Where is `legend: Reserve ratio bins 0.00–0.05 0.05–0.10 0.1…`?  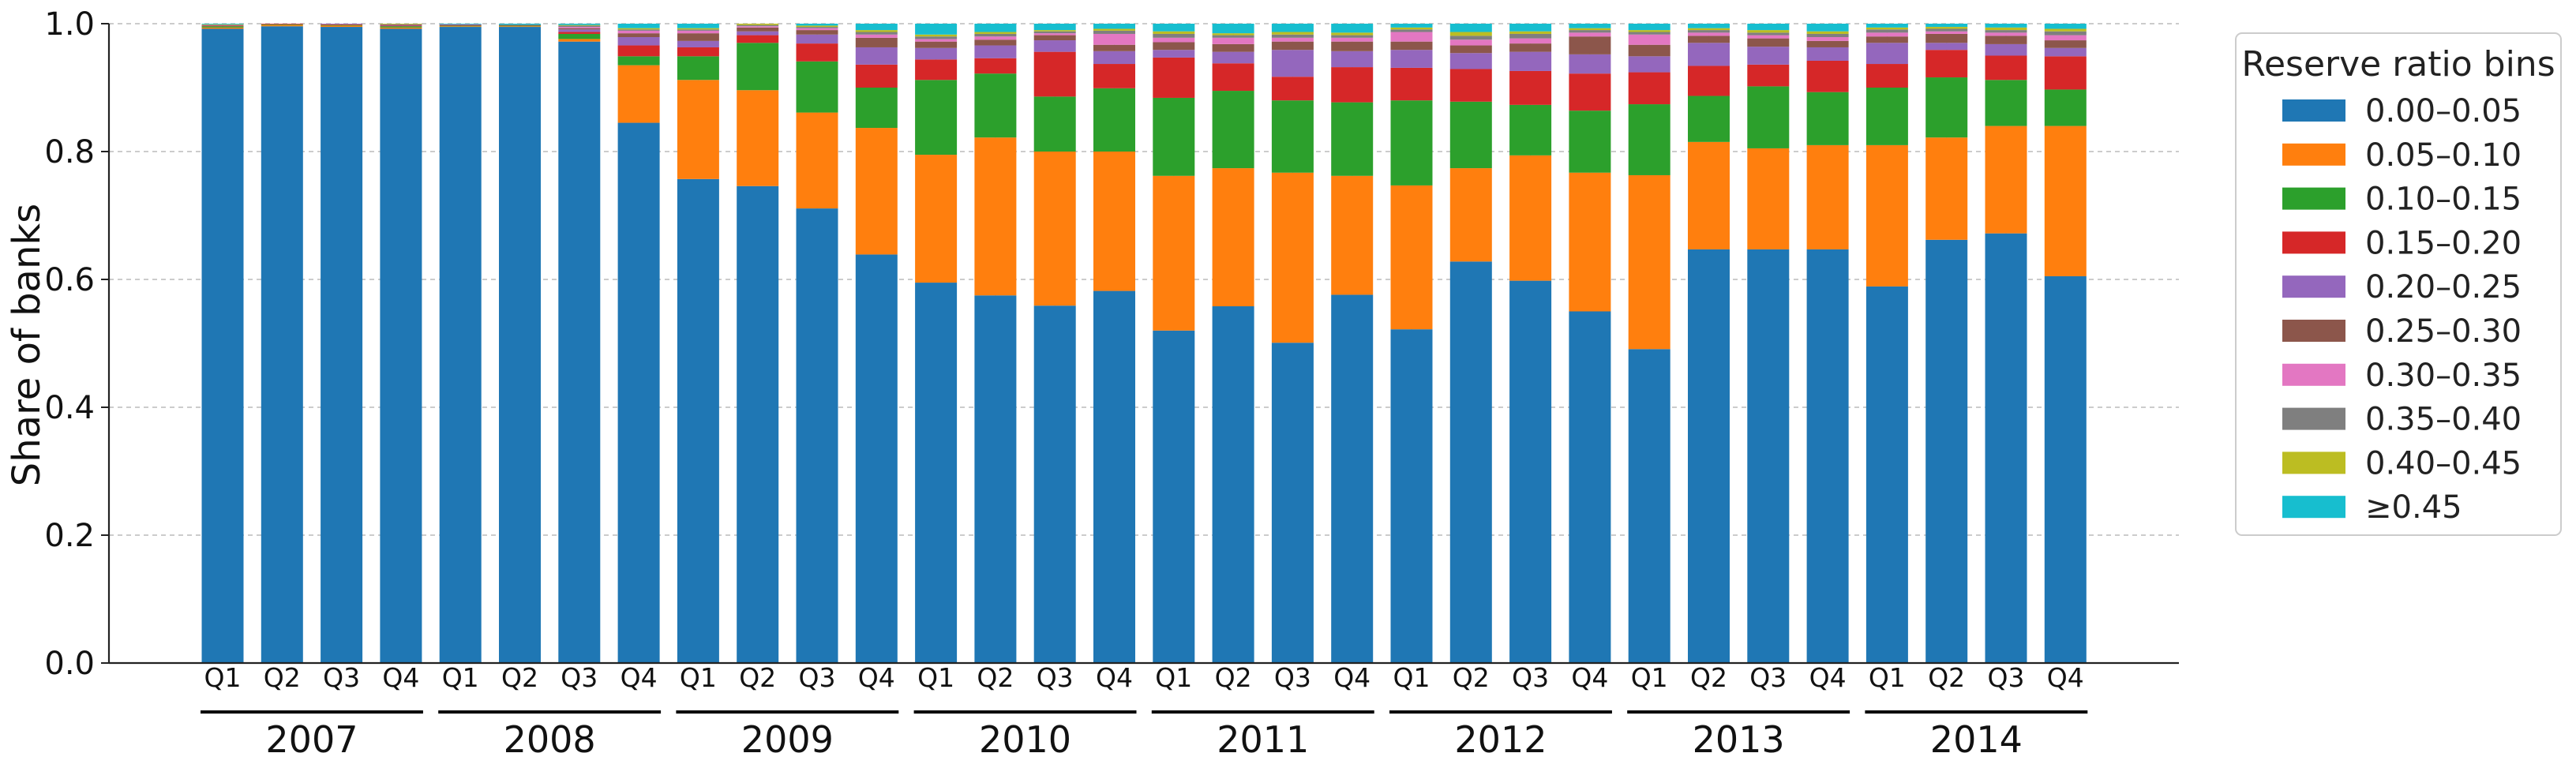 legend: Reserve ratio bins 0.00–0.05 0.05–0.10 0.1… is located at coordinates (2398, 284).